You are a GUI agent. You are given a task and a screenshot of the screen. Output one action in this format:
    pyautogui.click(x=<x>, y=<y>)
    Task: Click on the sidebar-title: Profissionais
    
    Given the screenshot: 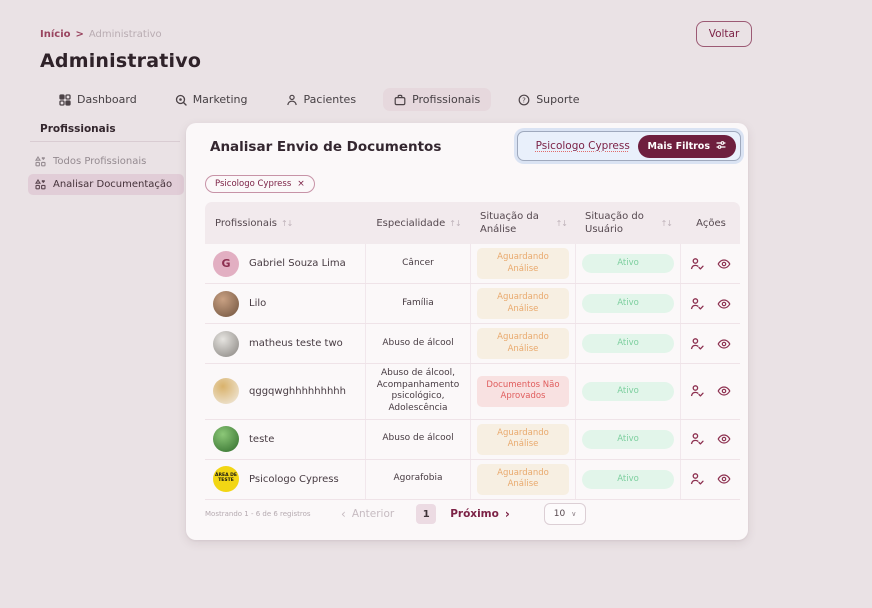 What is the action you would take?
    pyautogui.click(x=78, y=129)
    